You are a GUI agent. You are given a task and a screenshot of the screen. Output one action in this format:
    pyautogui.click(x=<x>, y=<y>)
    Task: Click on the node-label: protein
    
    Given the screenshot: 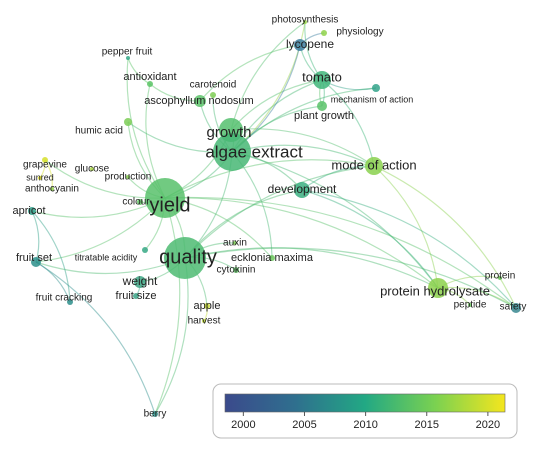 What is the action you would take?
    pyautogui.click(x=500, y=276)
    